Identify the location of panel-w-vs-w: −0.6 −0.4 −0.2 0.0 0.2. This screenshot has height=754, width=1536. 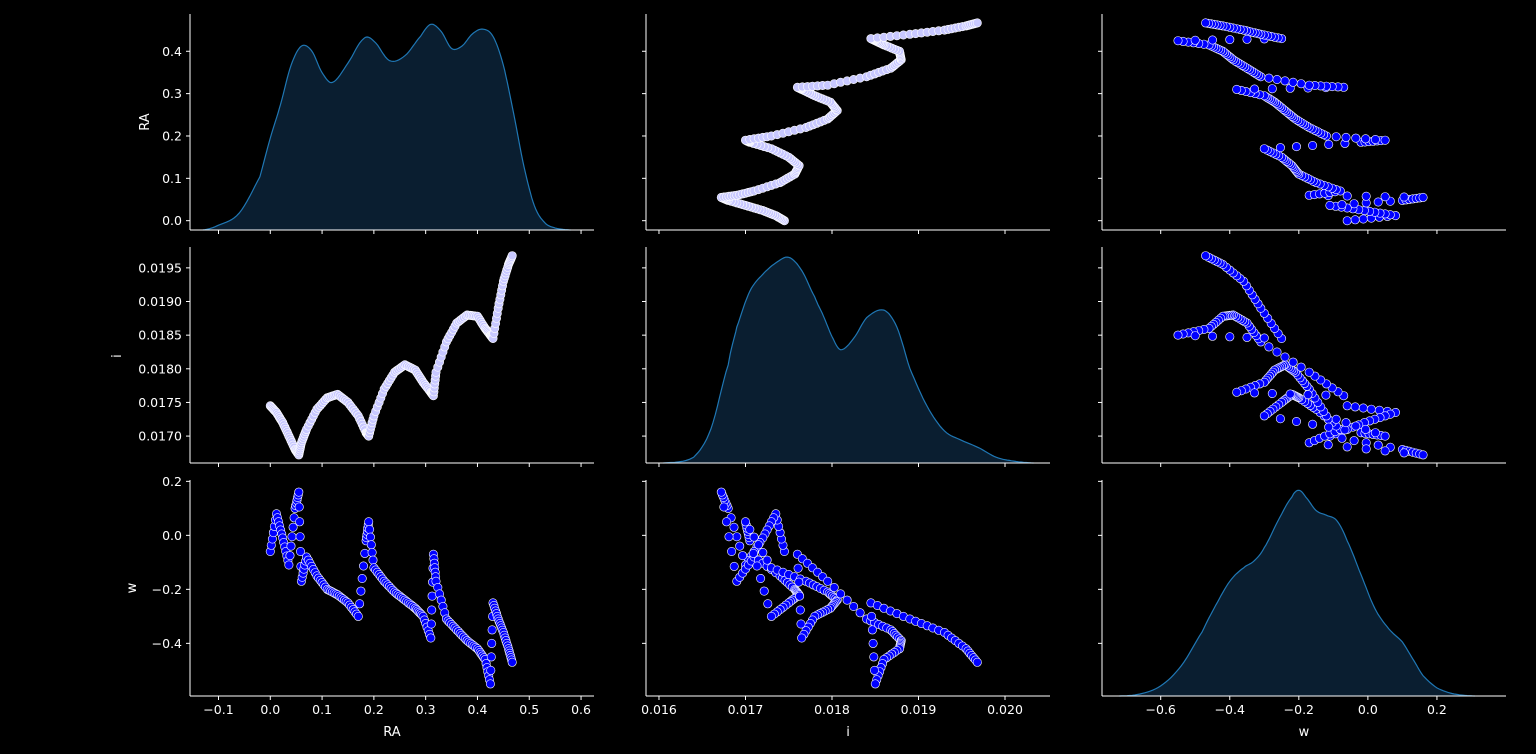
(1302, 598).